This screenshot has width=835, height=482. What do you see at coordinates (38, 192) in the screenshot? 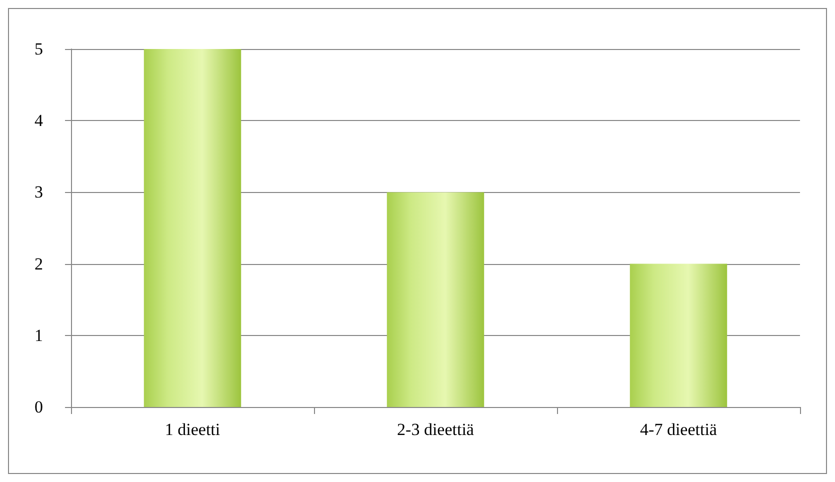
I see `y-tick-label: 3` at bounding box center [38, 192].